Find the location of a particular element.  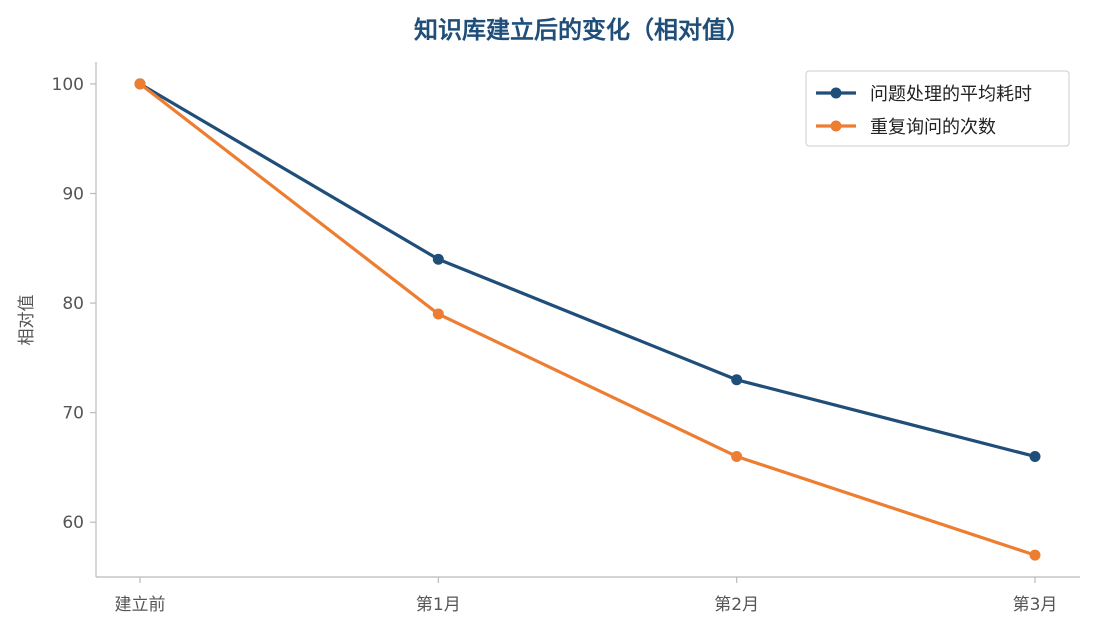

legend-label: 重复询问的次数 is located at coordinates (933, 127).